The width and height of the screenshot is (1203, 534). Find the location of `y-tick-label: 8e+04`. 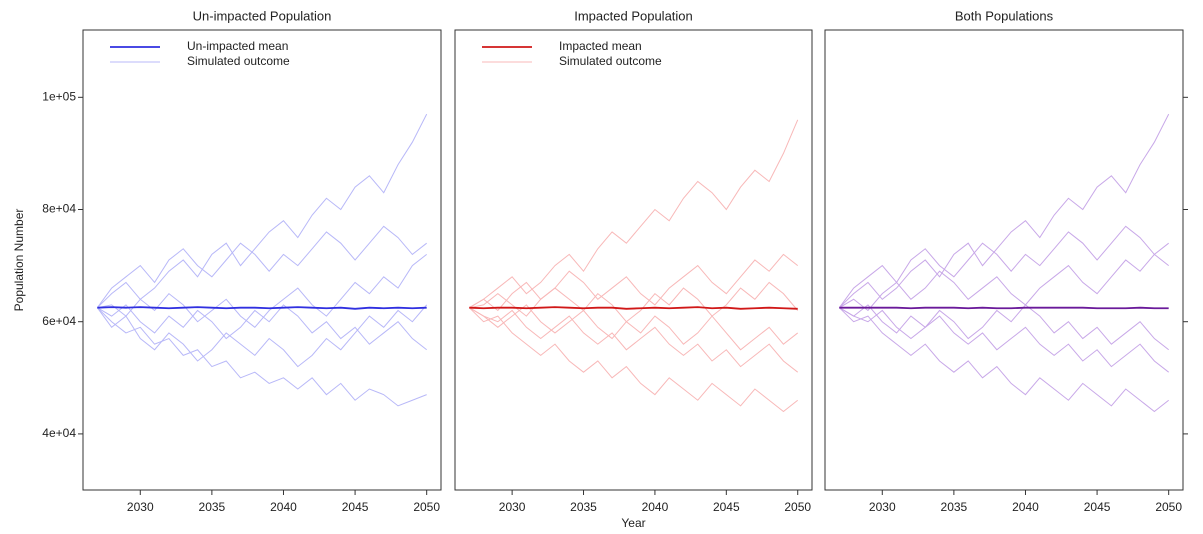

y-tick-label: 8e+04 is located at coordinates (59, 209).